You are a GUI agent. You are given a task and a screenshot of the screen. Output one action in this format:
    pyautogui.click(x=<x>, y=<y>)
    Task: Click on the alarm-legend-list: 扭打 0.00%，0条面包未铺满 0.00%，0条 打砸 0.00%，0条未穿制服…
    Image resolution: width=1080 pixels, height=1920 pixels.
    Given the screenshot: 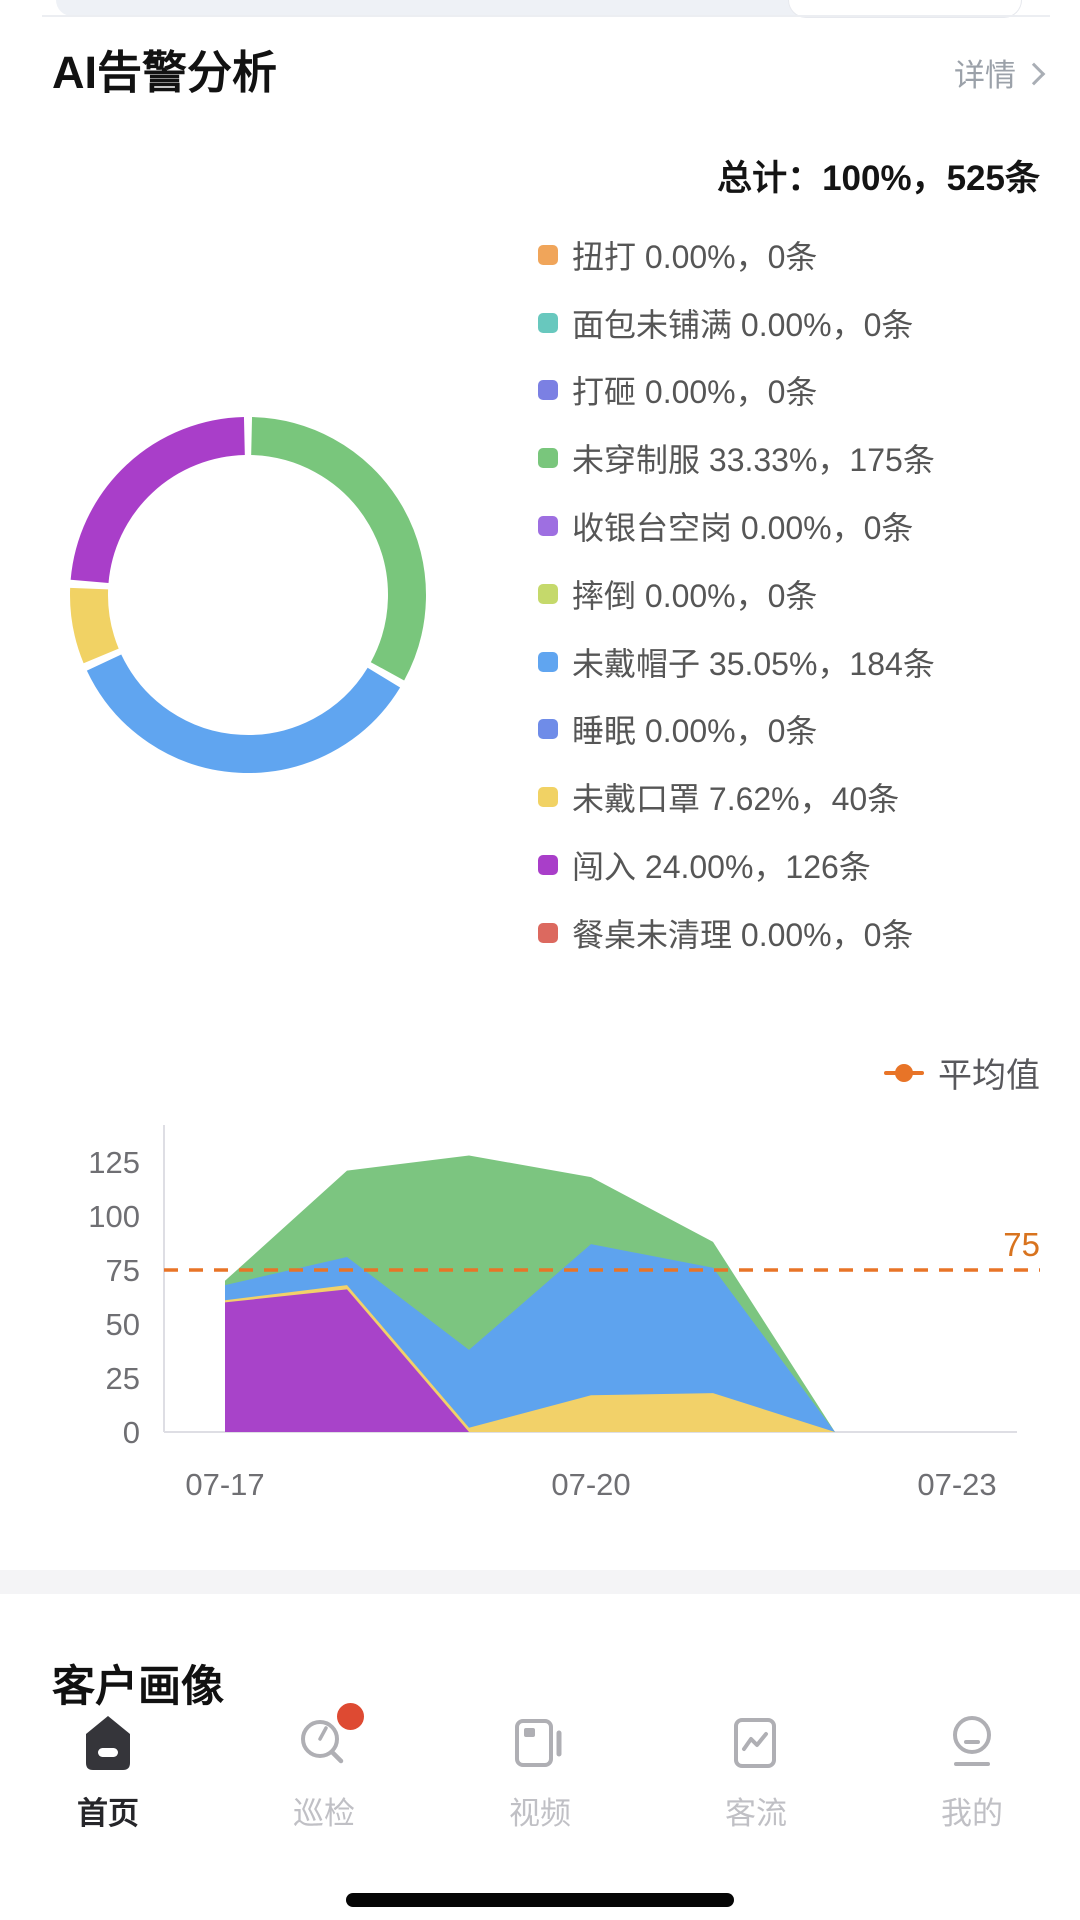 What is the action you would take?
    pyautogui.click(x=736, y=594)
    